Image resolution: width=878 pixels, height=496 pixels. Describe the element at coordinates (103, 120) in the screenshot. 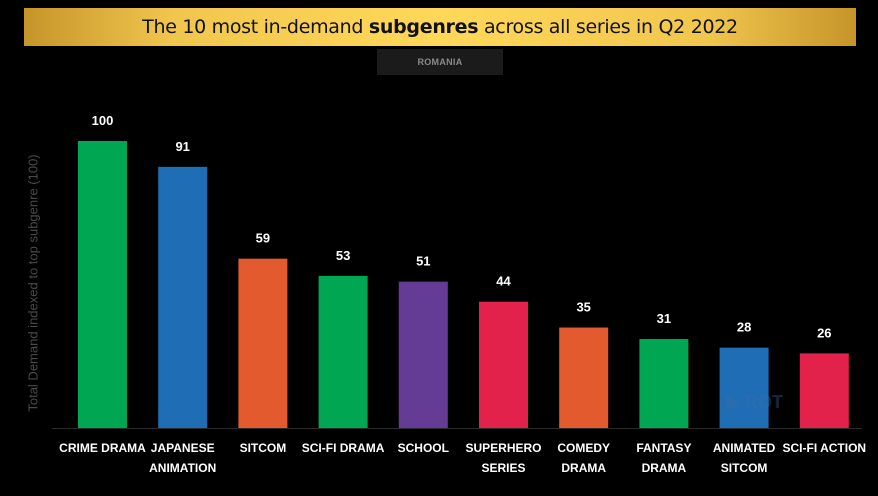

I see `data-label: 100` at that location.